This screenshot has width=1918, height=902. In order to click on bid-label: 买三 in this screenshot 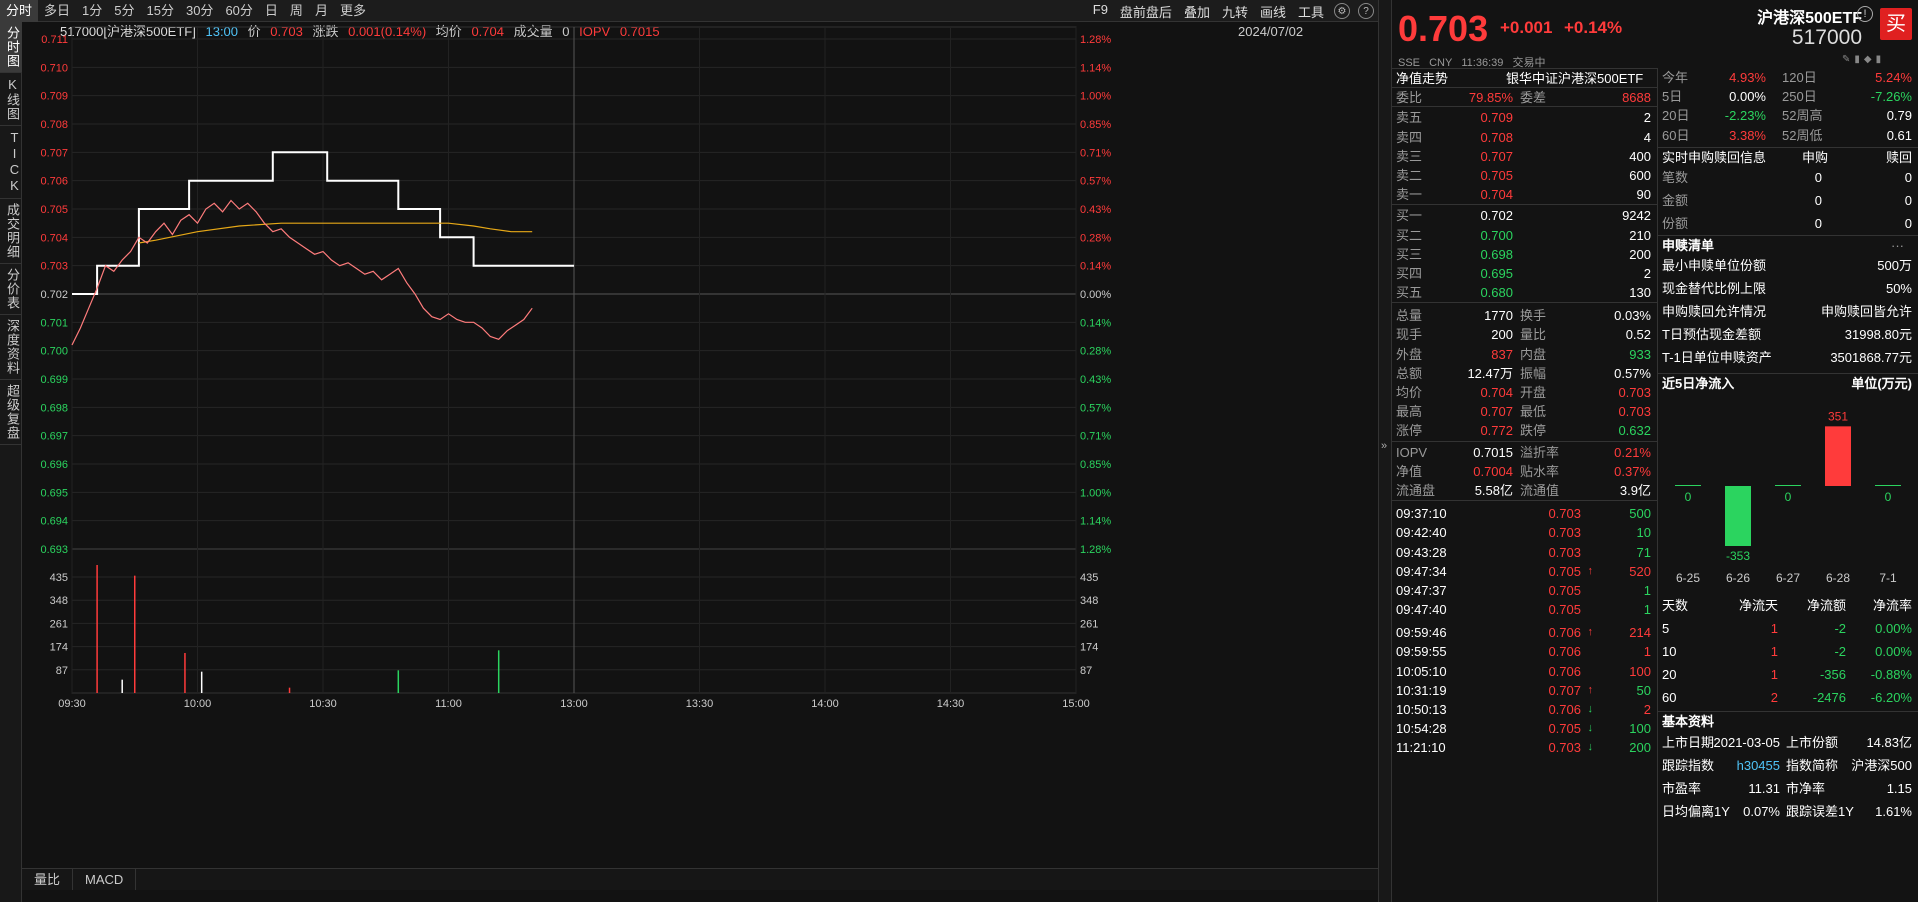, I will do `click(1409, 254)`.